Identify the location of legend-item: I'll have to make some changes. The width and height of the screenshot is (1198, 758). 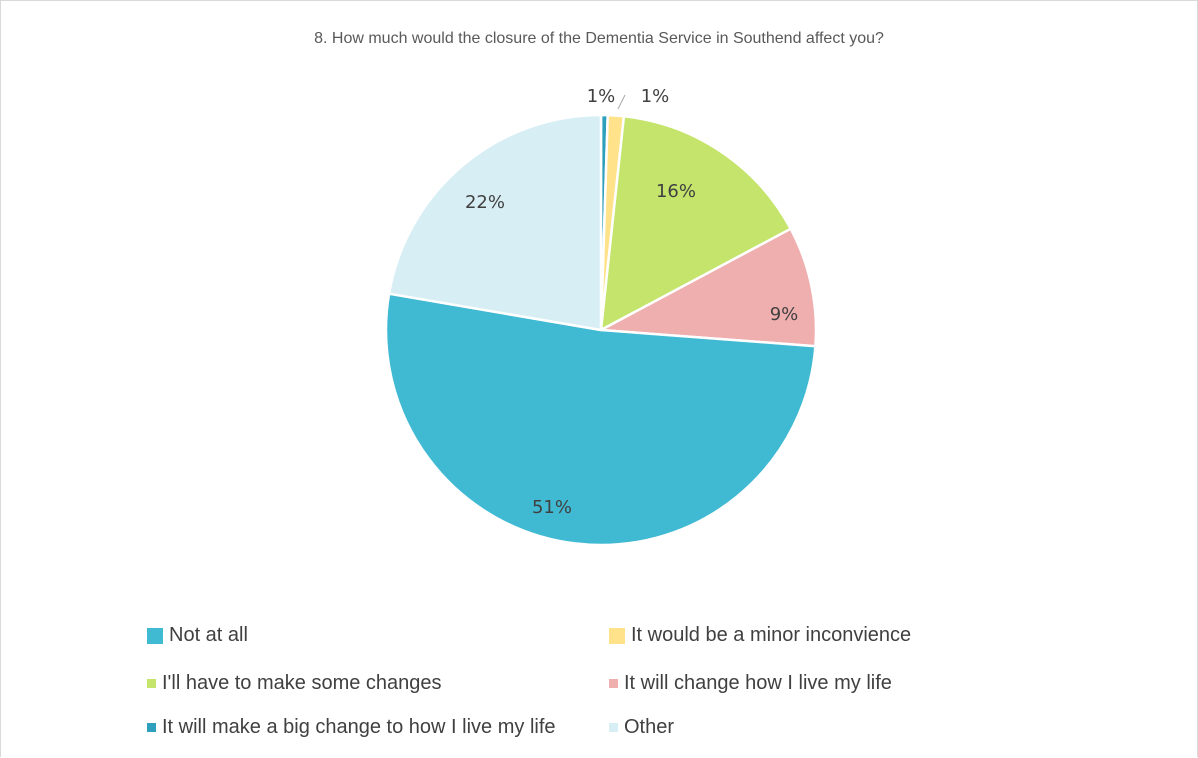
(294, 683).